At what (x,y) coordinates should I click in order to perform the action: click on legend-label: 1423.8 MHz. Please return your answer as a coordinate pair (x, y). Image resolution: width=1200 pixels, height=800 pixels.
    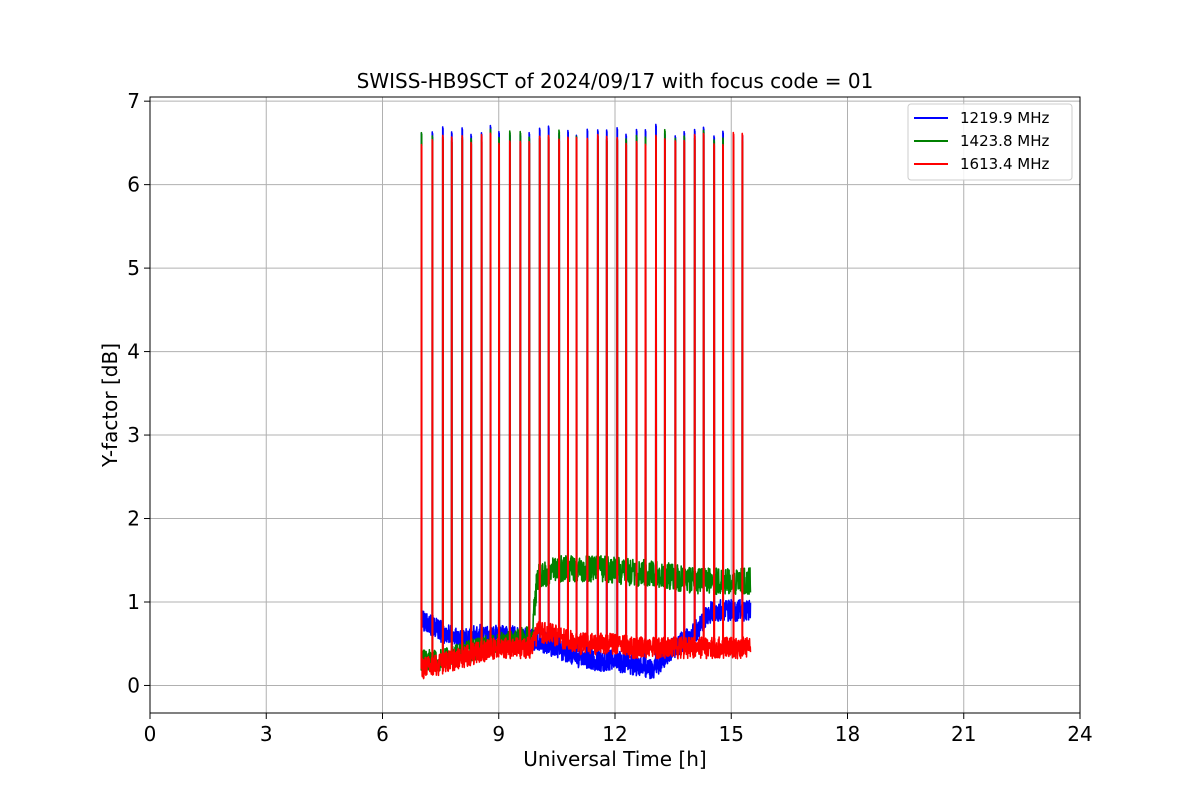
    Looking at the image, I should click on (1004, 141).